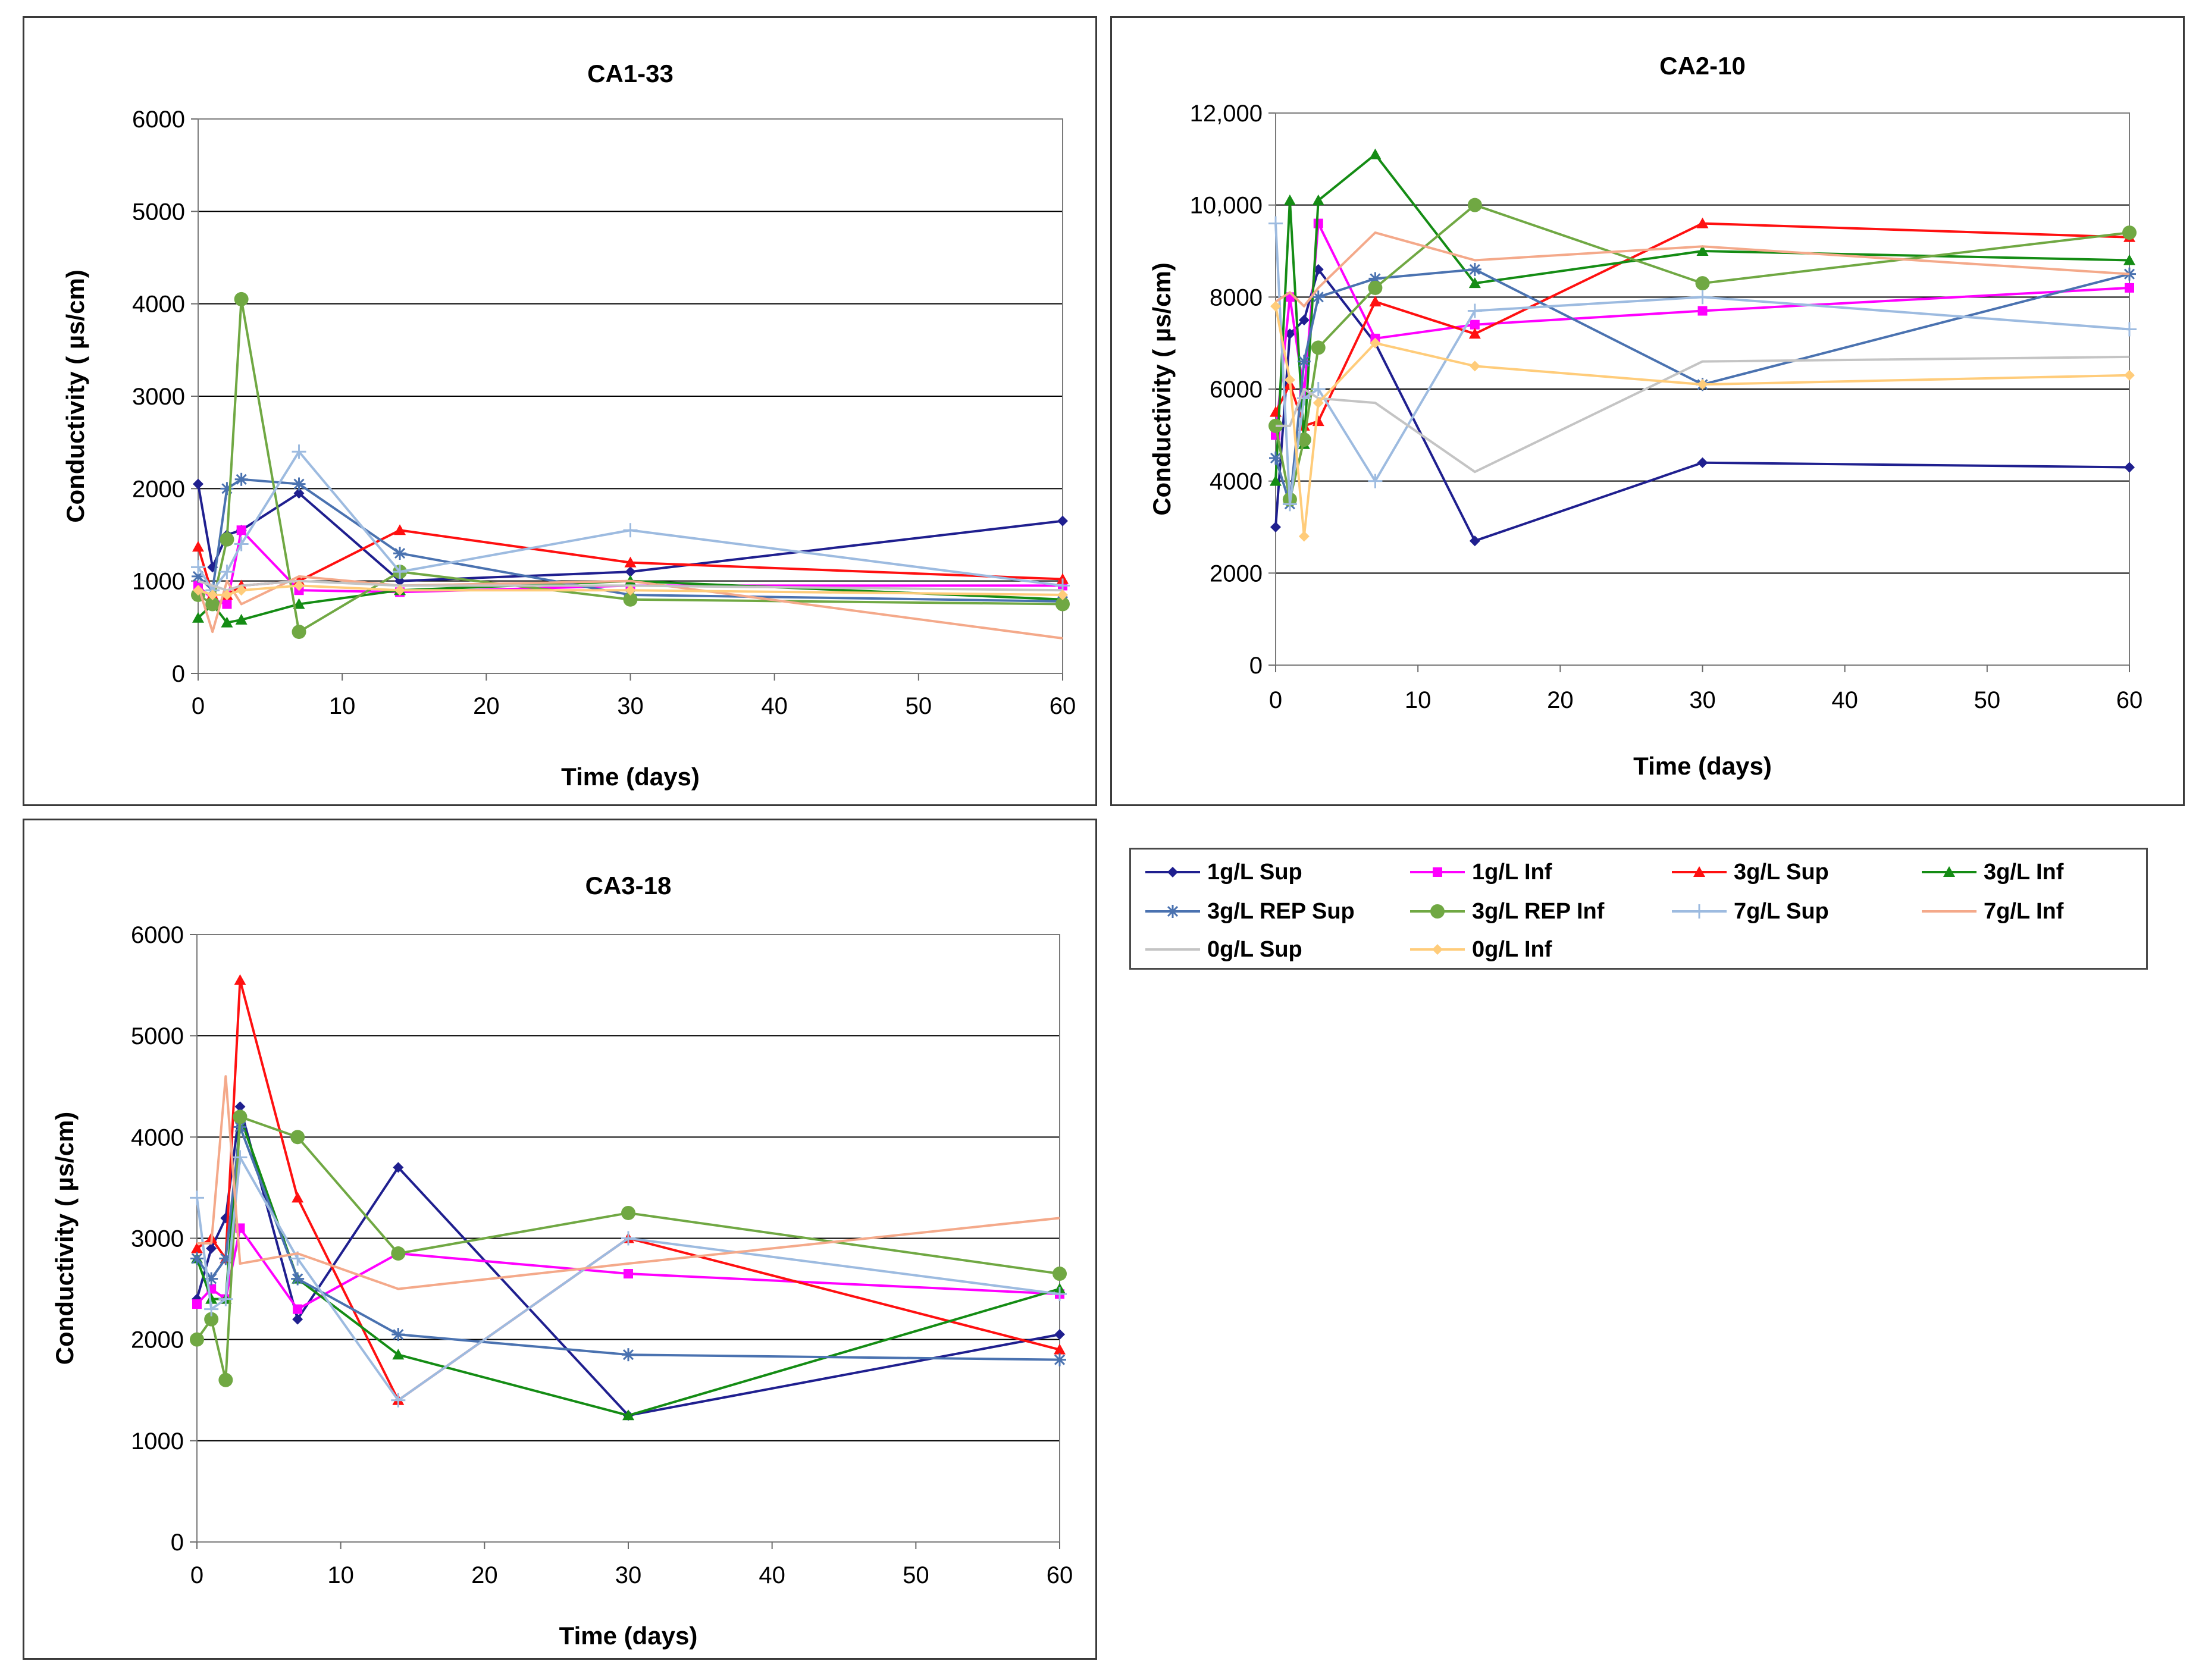 The image size is (2202, 1680). Describe the element at coordinates (630, 73) in the screenshot. I see `chart-title: CA1-33` at that location.